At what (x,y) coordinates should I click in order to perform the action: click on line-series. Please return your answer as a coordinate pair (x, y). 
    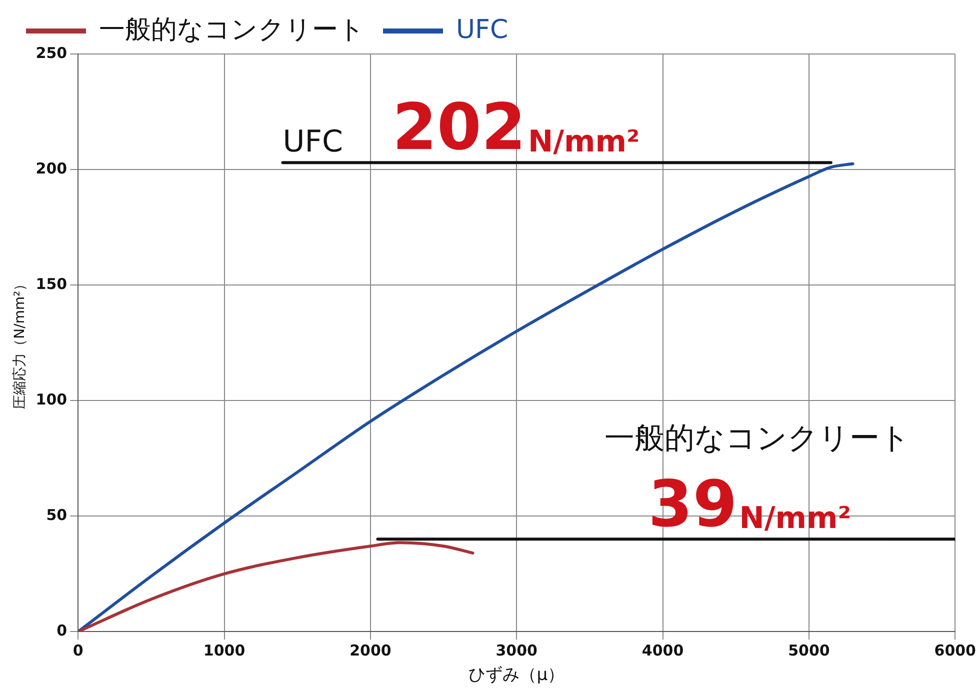
    Looking at the image, I should click on (276, 586).